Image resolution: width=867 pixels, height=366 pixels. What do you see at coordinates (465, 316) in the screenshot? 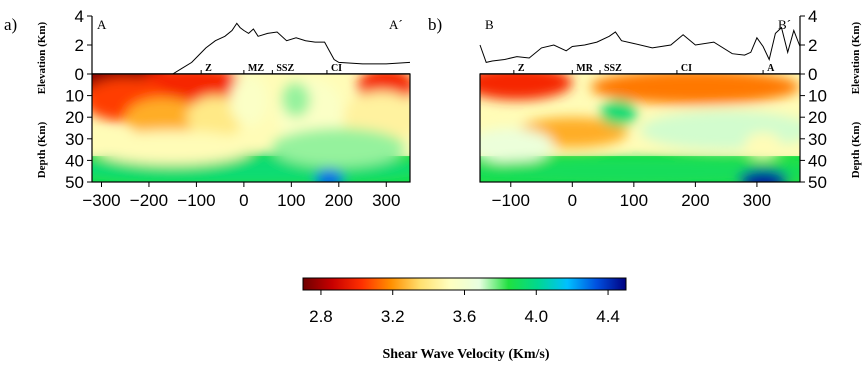
I see `colorbar-tick-label: 3.6` at bounding box center [465, 316].